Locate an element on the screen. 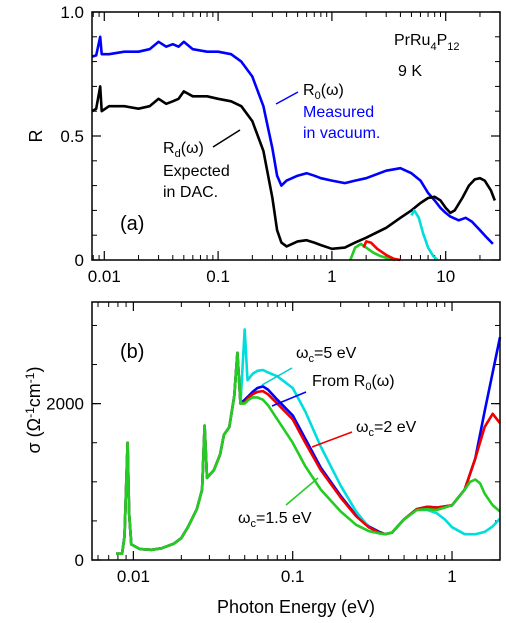 The width and height of the screenshot is (506, 623). temperature-label: 9 K is located at coordinates (410, 71).